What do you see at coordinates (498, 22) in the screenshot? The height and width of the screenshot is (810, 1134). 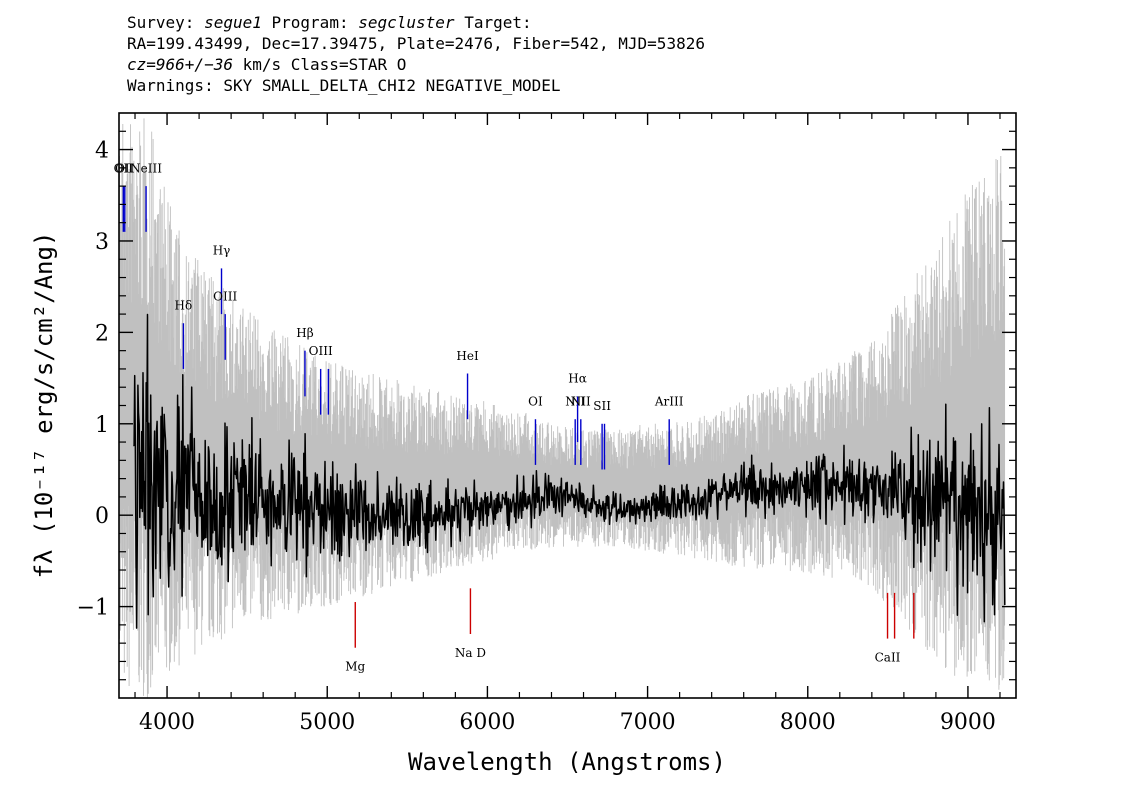 I see `target-key: Target:` at bounding box center [498, 22].